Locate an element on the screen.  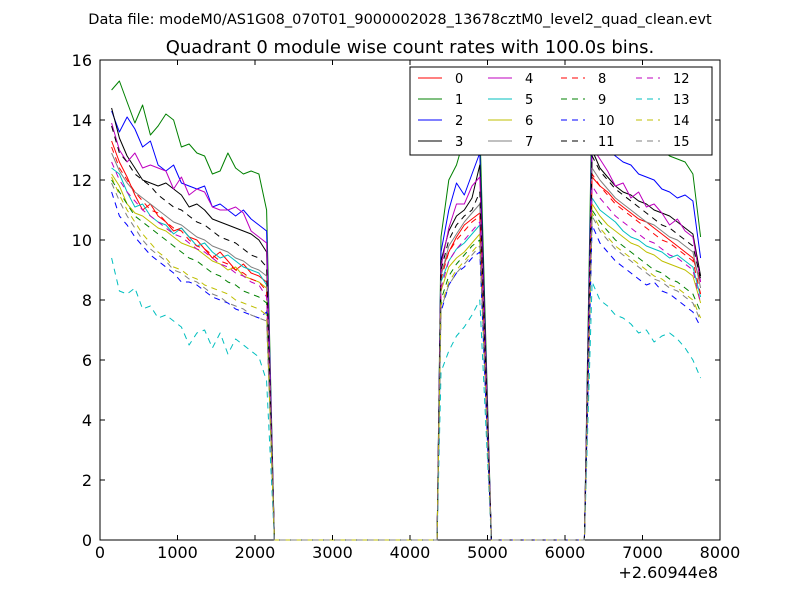
legend-label-10: 10 is located at coordinates (606, 121).